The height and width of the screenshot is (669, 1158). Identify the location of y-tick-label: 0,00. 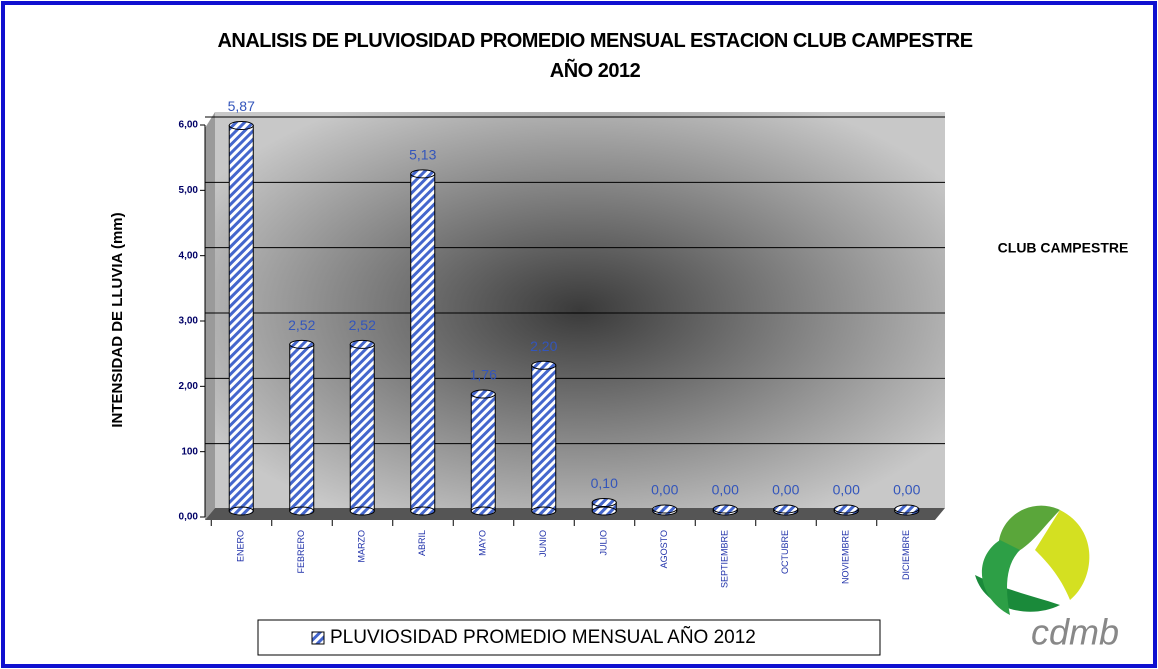
(189, 517).